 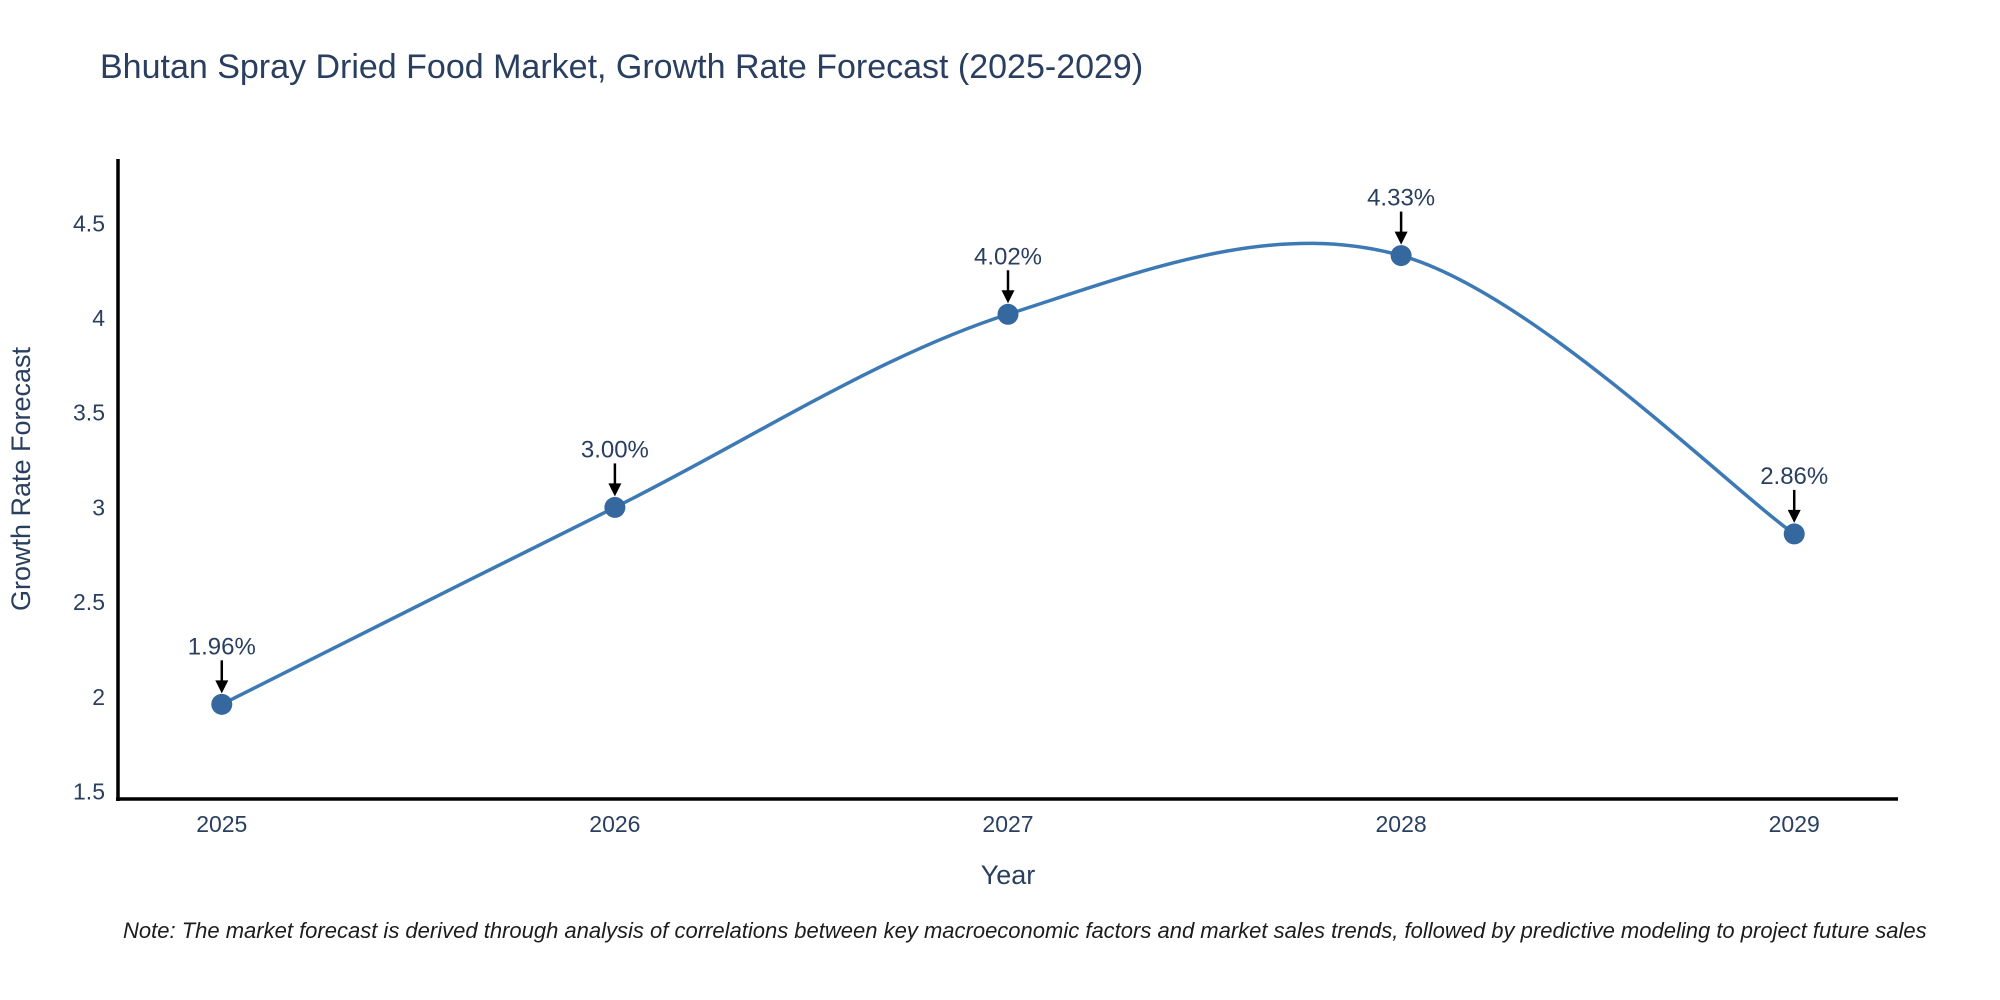 I want to click on y-tick-label: 1.5, so click(x=89, y=791).